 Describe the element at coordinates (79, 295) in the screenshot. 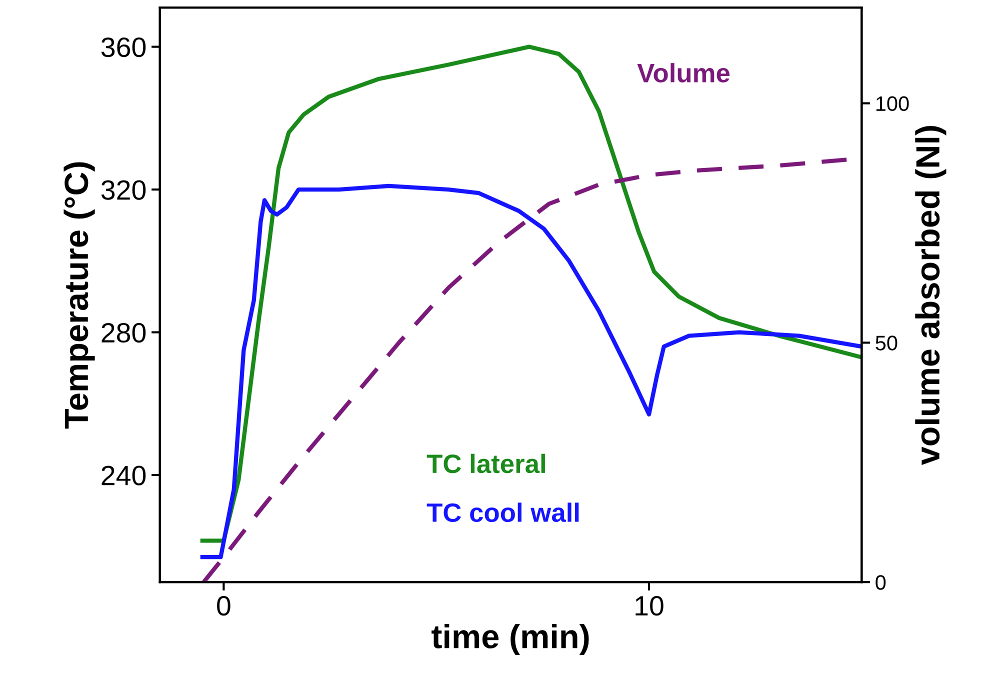

I see `y-axis-title: Temperature (°C)` at that location.